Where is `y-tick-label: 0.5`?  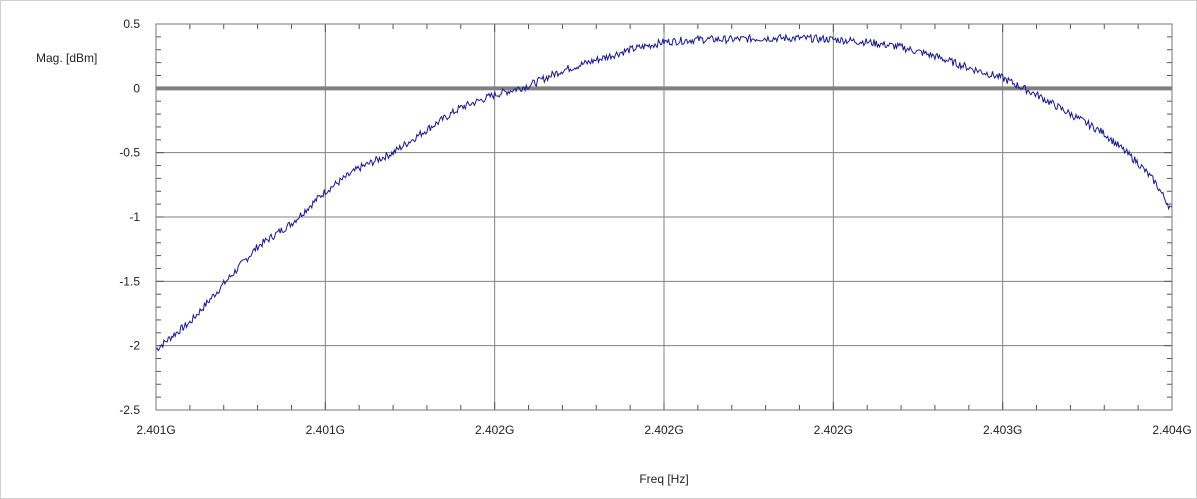 y-tick-label: 0.5 is located at coordinates (131, 24).